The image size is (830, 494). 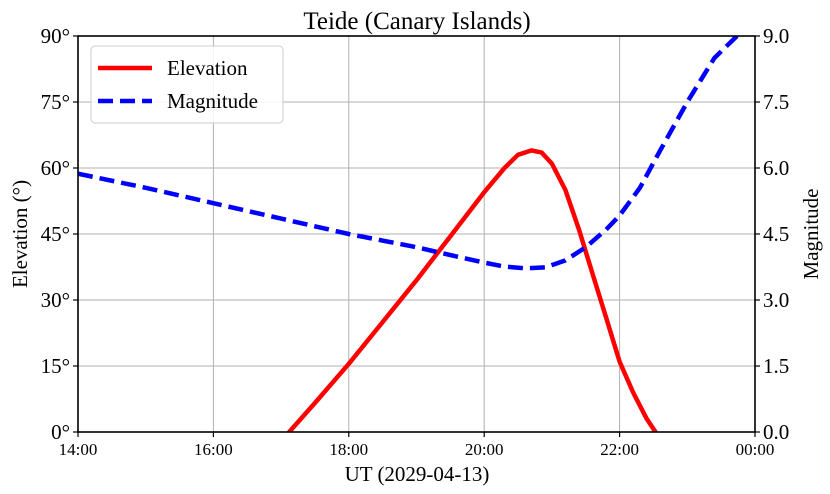 What do you see at coordinates (212, 101) in the screenshot?
I see `legend-label-magnitude: Magnitude` at bounding box center [212, 101].